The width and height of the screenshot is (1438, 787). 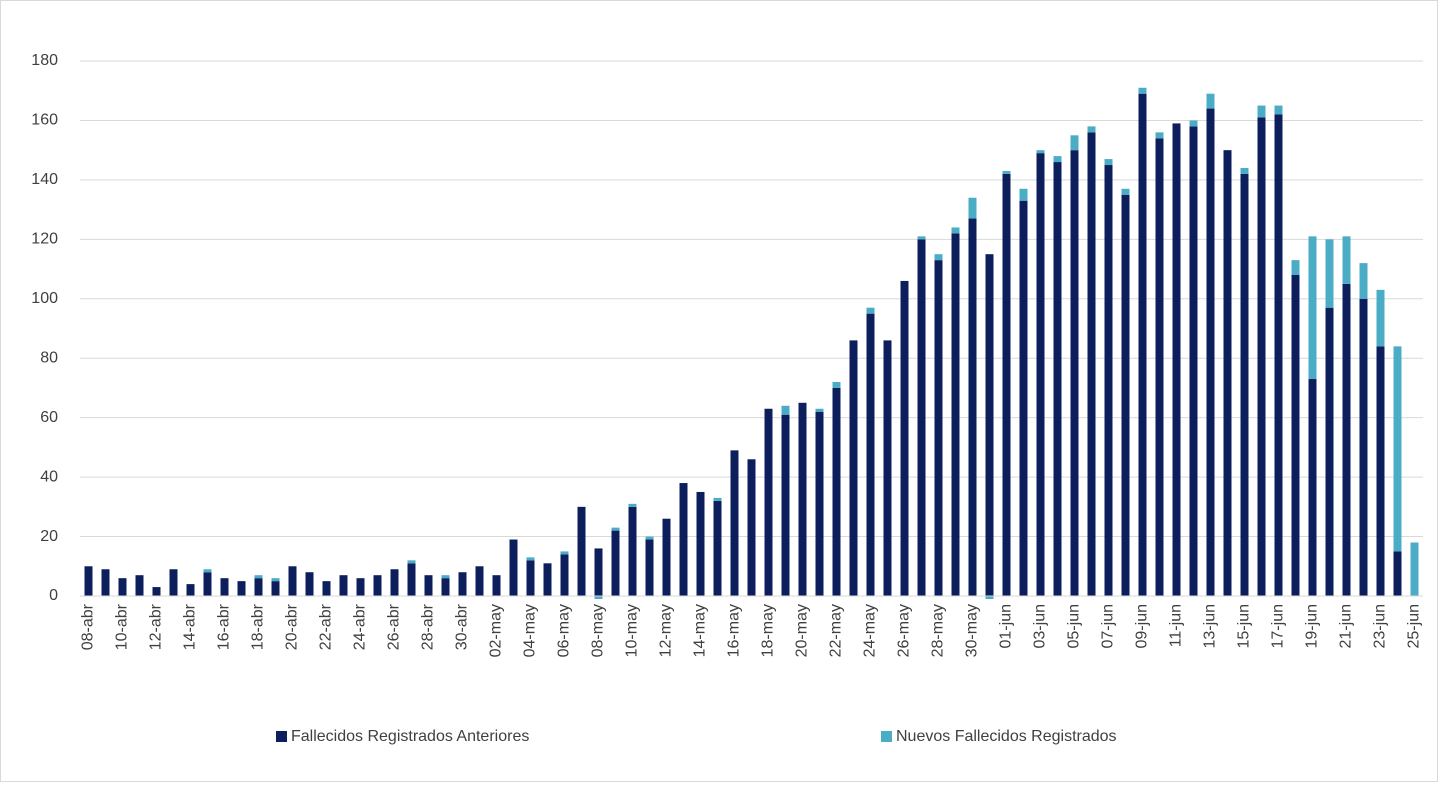 I want to click on x-tick-label: 14-abr, so click(x=190, y=626).